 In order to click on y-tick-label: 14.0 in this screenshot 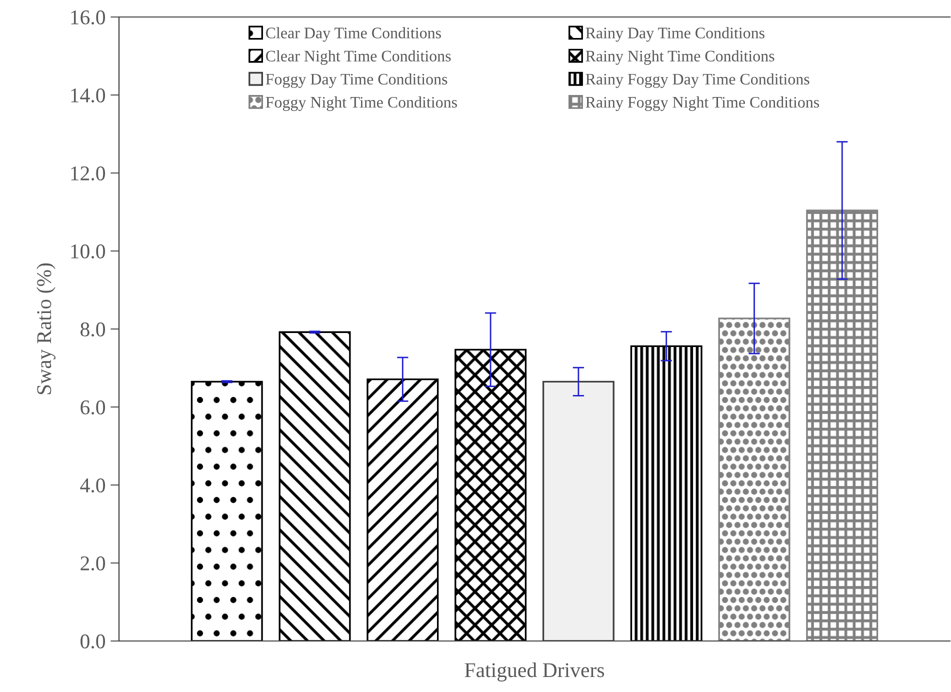, I will do `click(88, 95)`.